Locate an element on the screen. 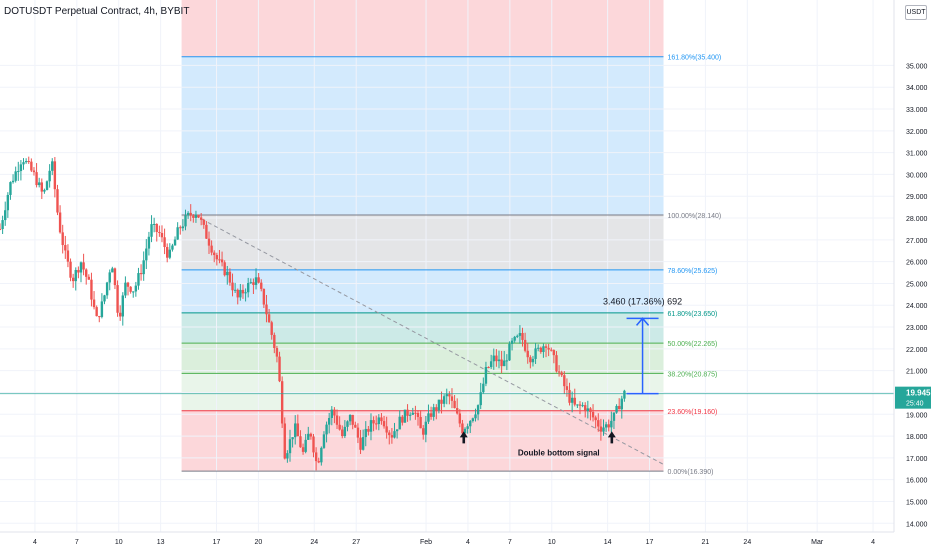 This screenshot has height=555, width=932. time-tick-label: Feb is located at coordinates (426, 542).